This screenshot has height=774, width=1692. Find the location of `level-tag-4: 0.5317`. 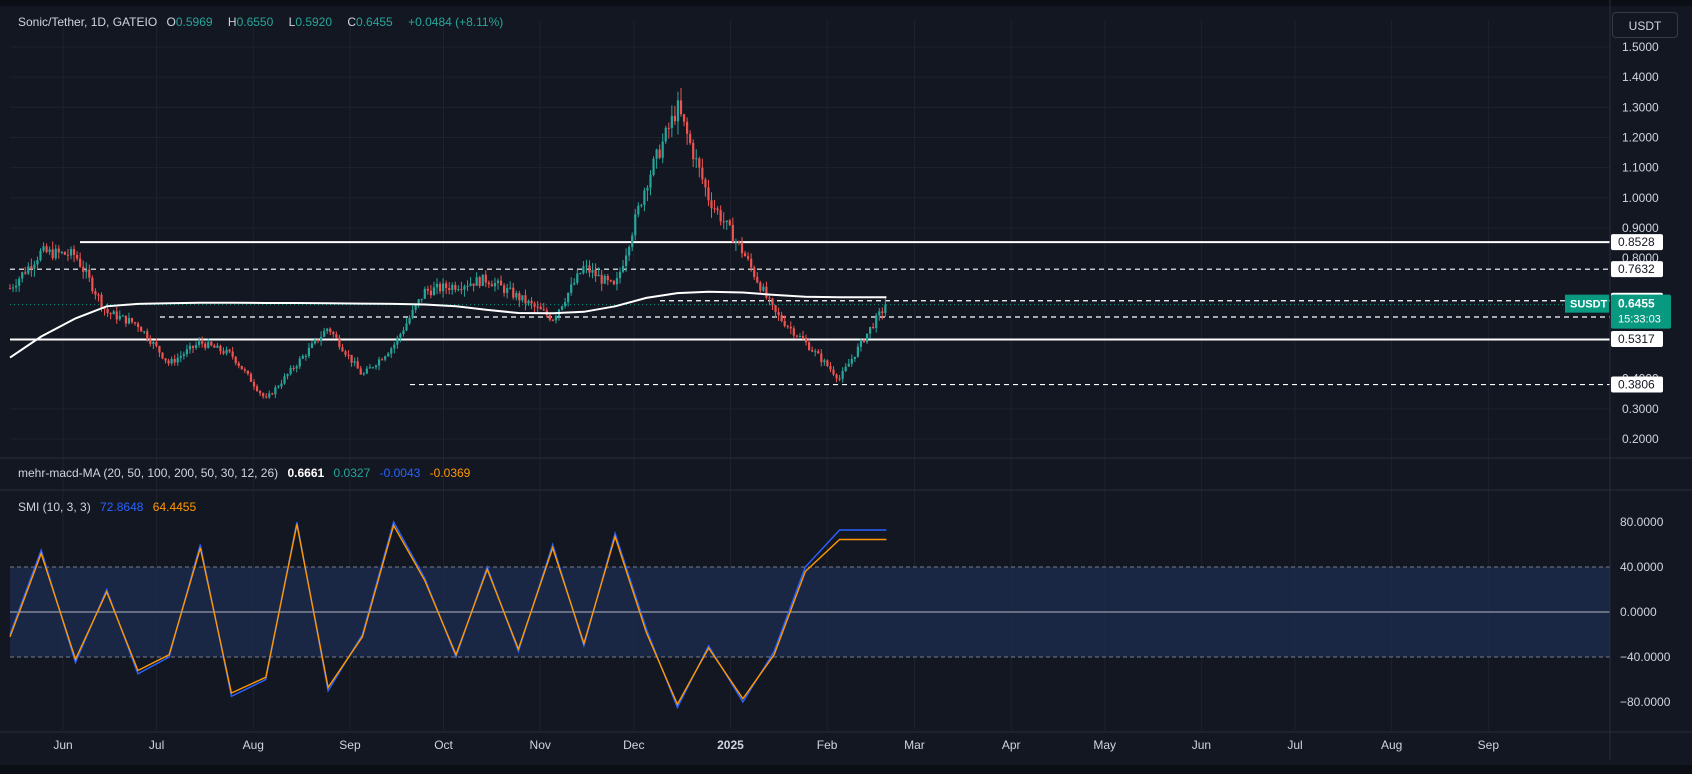

level-tag-4: 0.5317 is located at coordinates (1636, 339).